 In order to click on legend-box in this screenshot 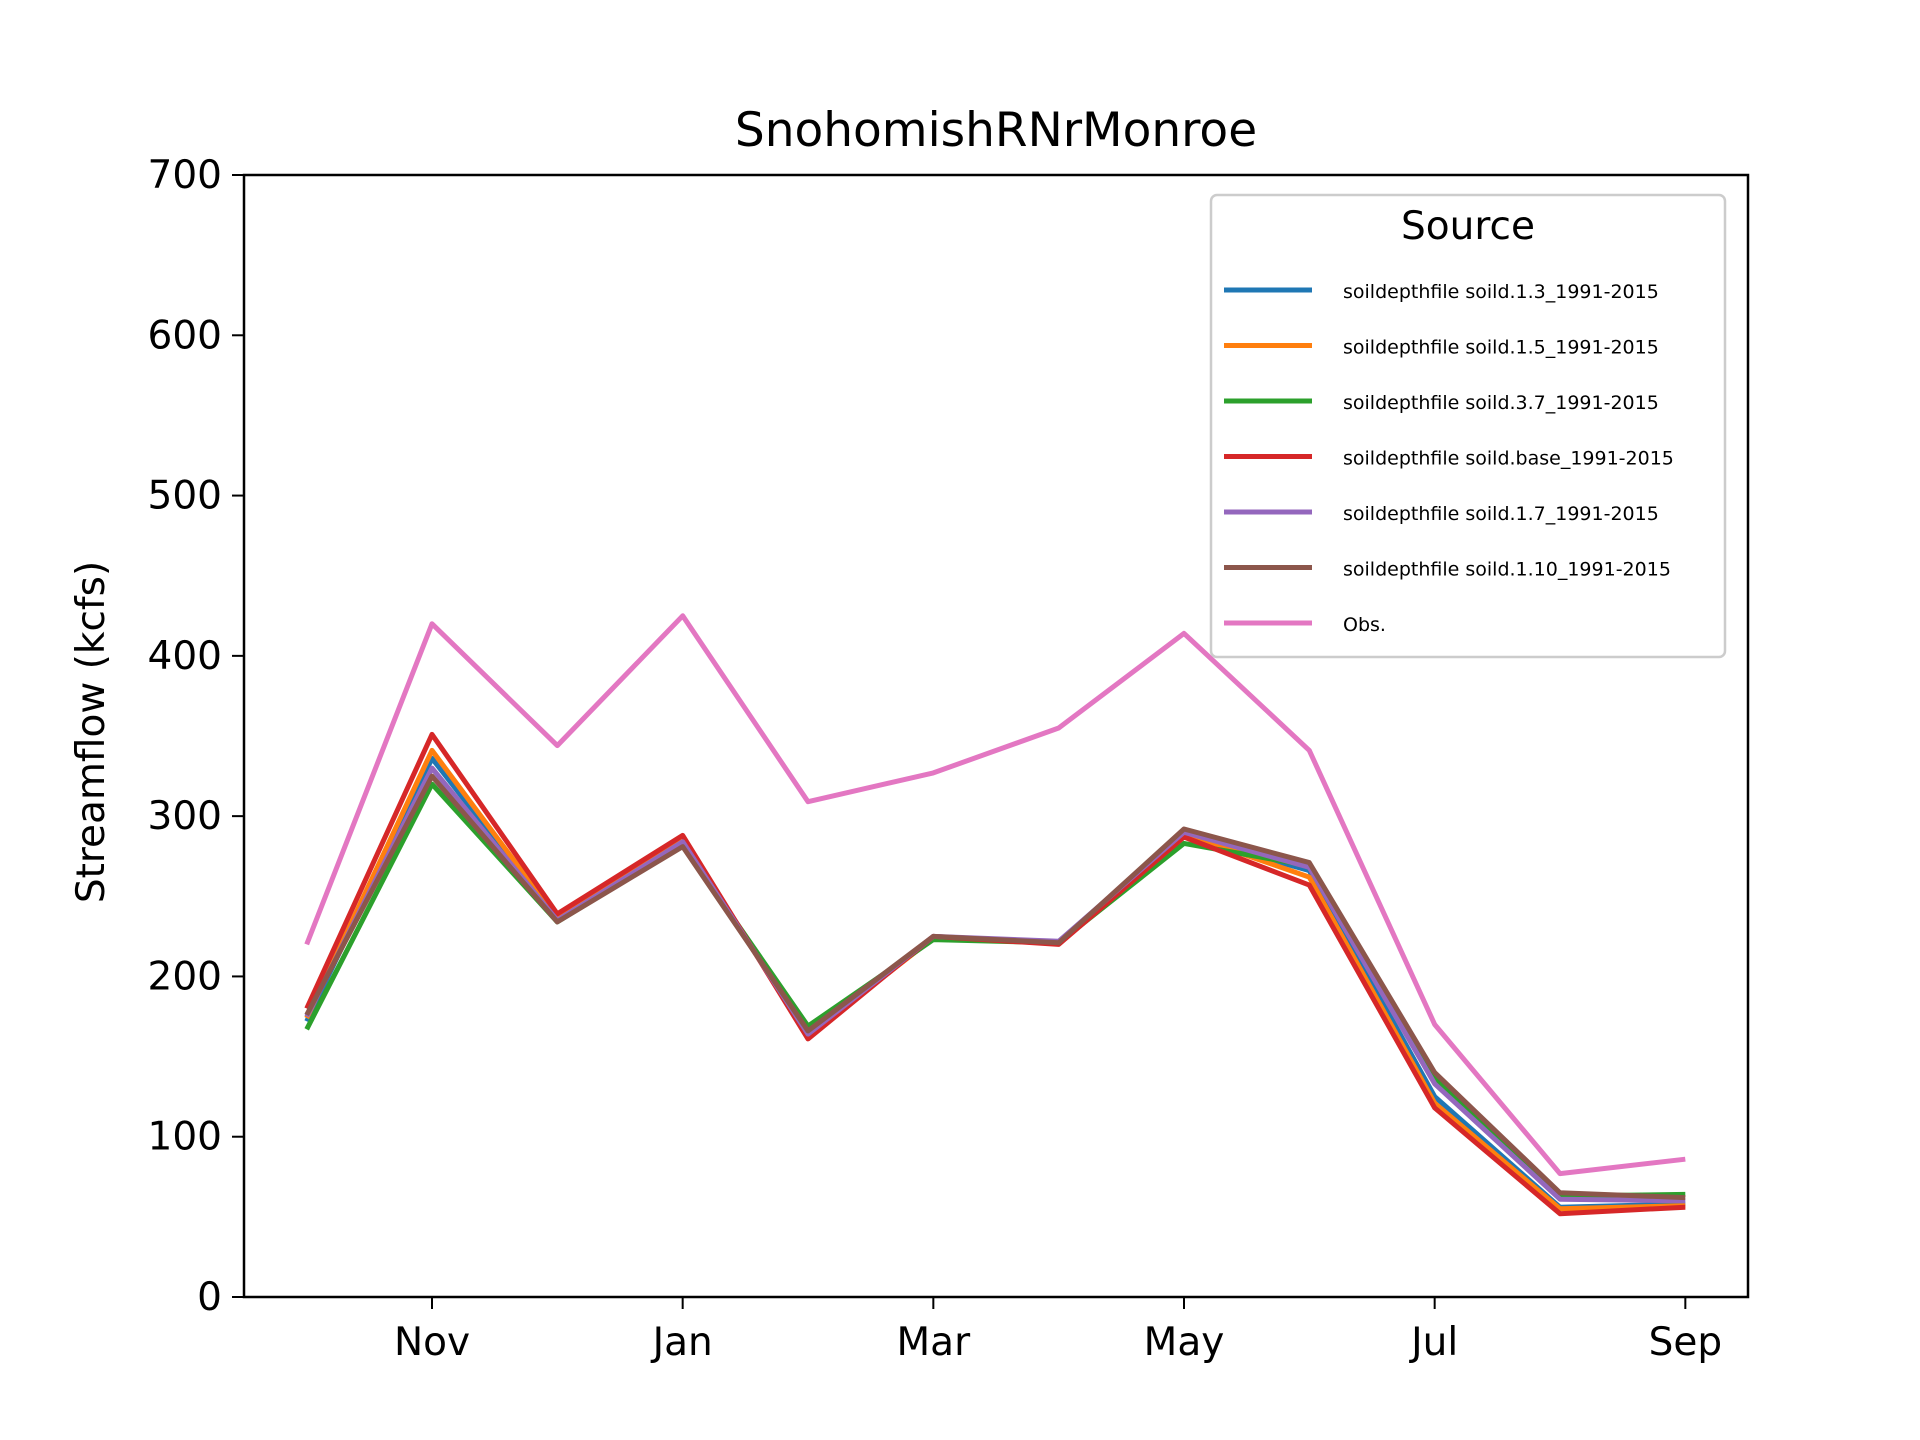, I will do `click(1468, 426)`.